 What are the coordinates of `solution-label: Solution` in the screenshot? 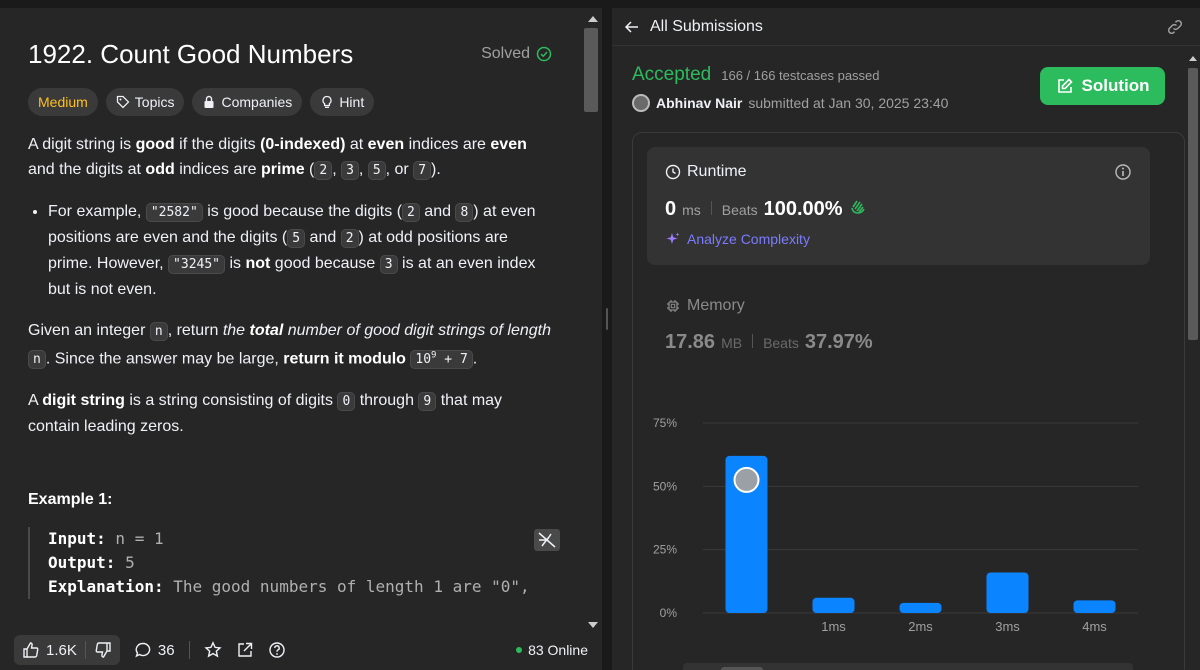 It's located at (1115, 85).